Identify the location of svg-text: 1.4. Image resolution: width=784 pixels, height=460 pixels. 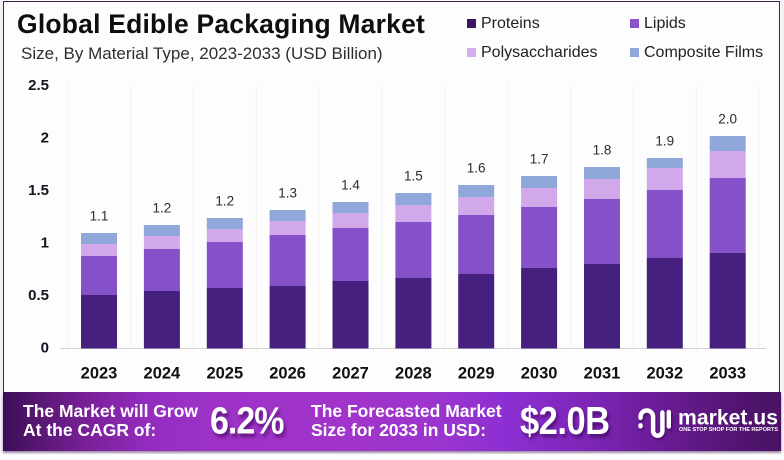
(350, 185).